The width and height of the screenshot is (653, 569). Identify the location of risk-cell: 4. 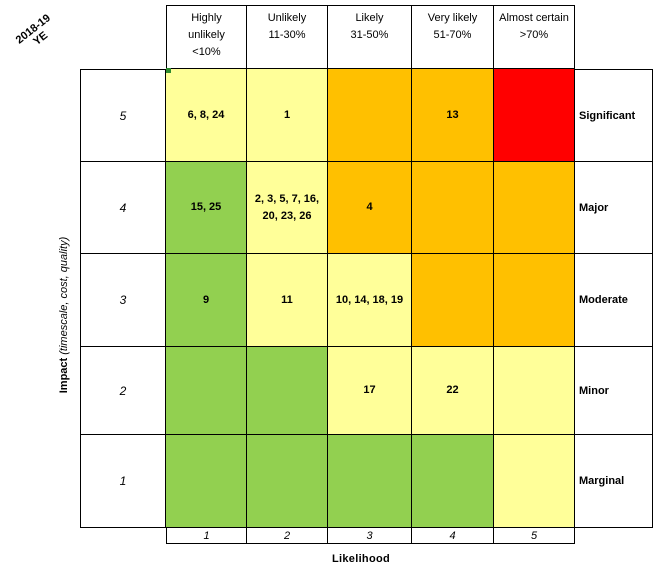
(370, 208).